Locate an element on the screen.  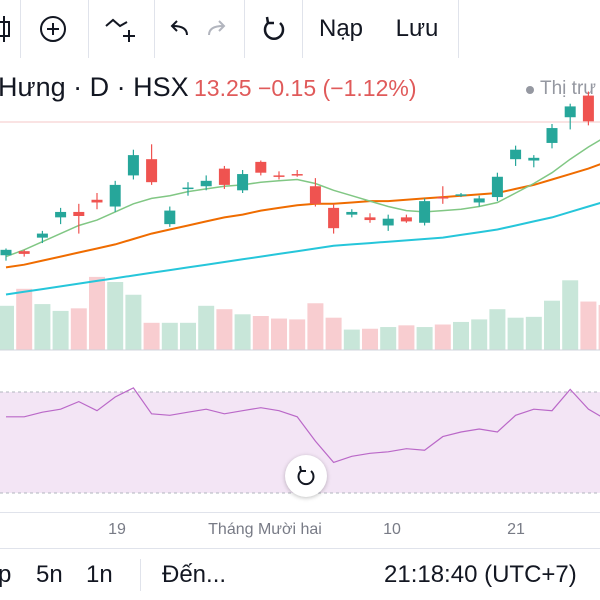
reset-chart-button is located at coordinates (306, 476).